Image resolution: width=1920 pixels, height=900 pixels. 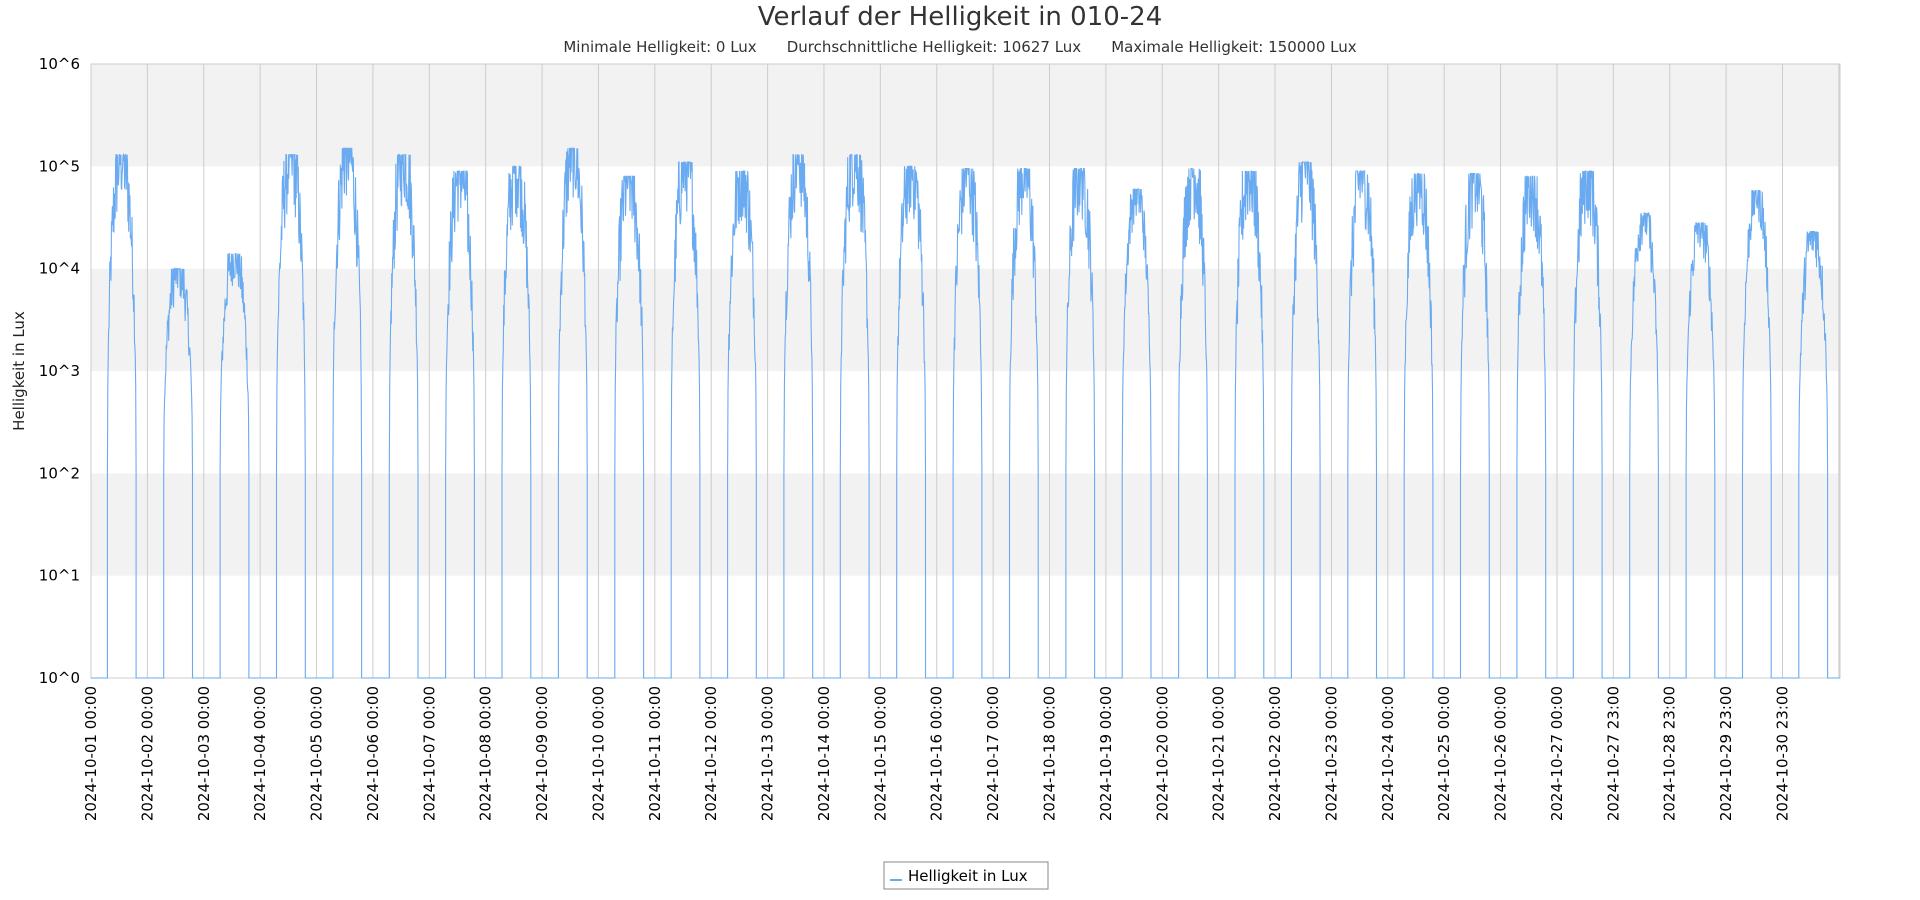 I want to click on x-tick-label: 2024-10-27 00:00, so click(x=1557, y=753).